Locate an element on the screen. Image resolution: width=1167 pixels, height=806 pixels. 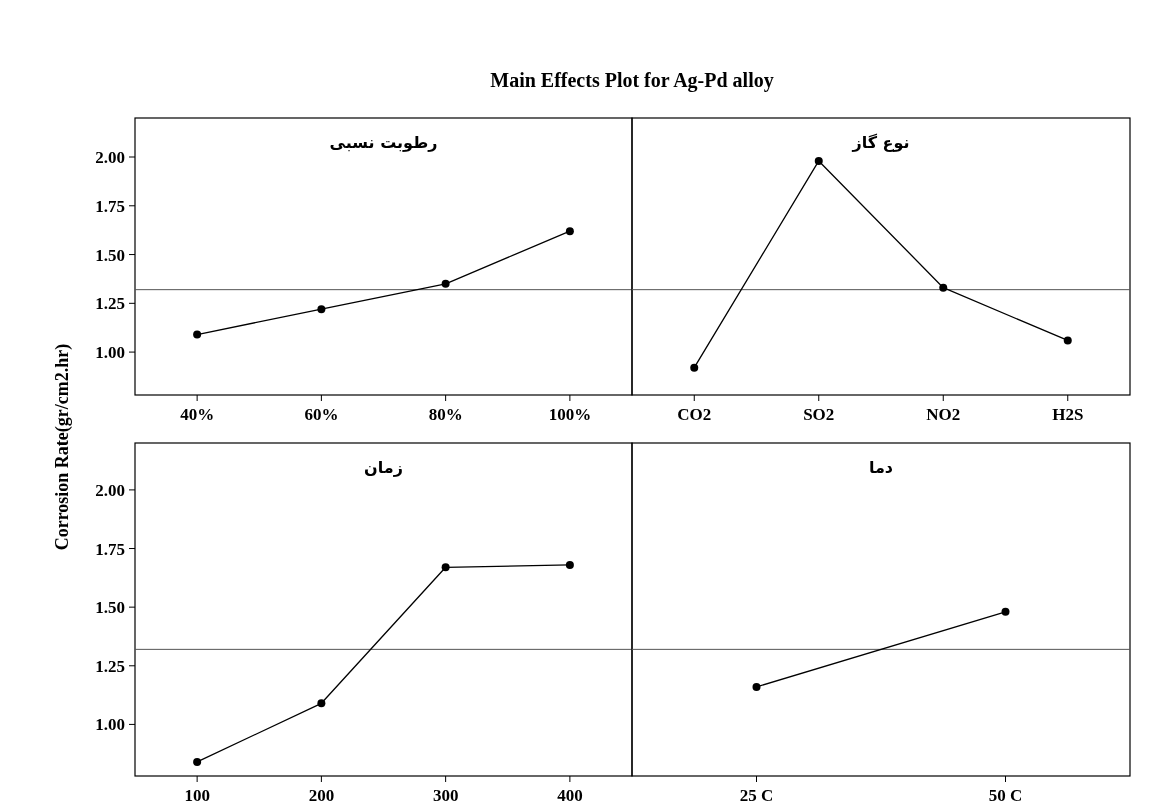
x-tick-label: 400 is located at coordinates (570, 795).